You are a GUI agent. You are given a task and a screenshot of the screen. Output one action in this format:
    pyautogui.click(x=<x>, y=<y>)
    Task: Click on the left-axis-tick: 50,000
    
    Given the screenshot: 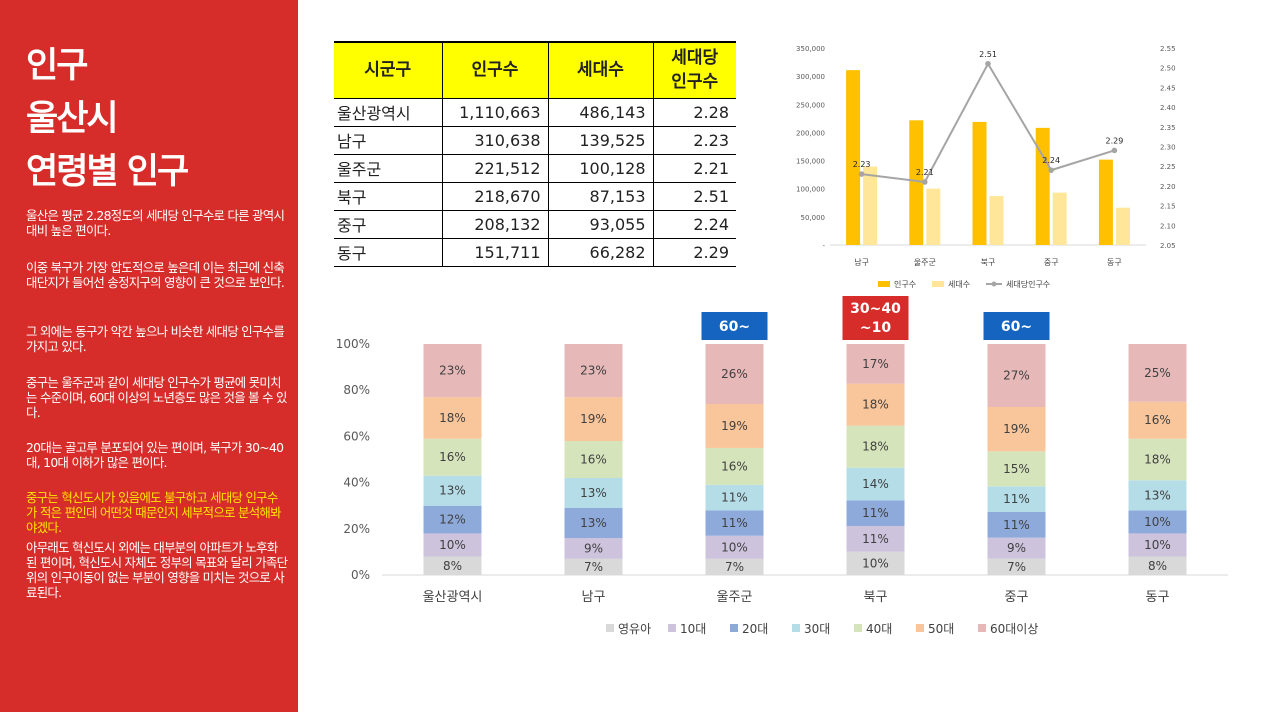 What is the action you would take?
    pyautogui.click(x=813, y=218)
    